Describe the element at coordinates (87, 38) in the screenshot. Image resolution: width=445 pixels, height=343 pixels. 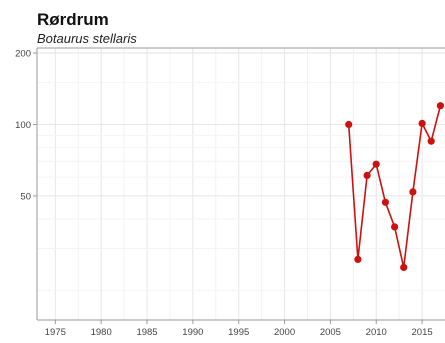
I see `chart-subtitle: Botaurus stellaris` at that location.